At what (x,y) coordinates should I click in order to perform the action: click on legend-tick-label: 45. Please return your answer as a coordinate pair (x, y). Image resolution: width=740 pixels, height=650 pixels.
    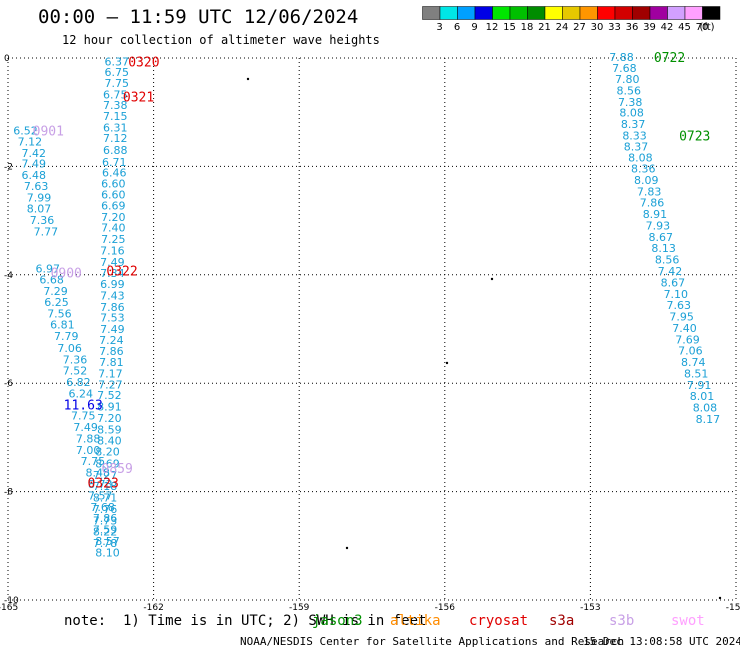
    Looking at the image, I should click on (684, 27).